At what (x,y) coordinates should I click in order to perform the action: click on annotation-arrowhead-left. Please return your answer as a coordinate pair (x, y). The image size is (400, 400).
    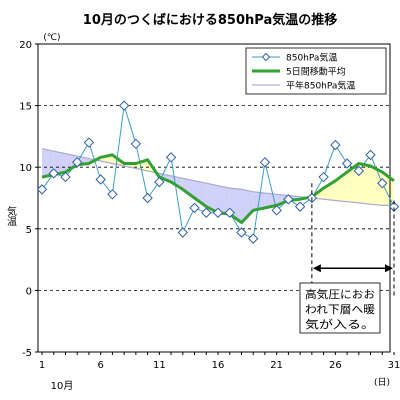
    Looking at the image, I should click on (316, 268).